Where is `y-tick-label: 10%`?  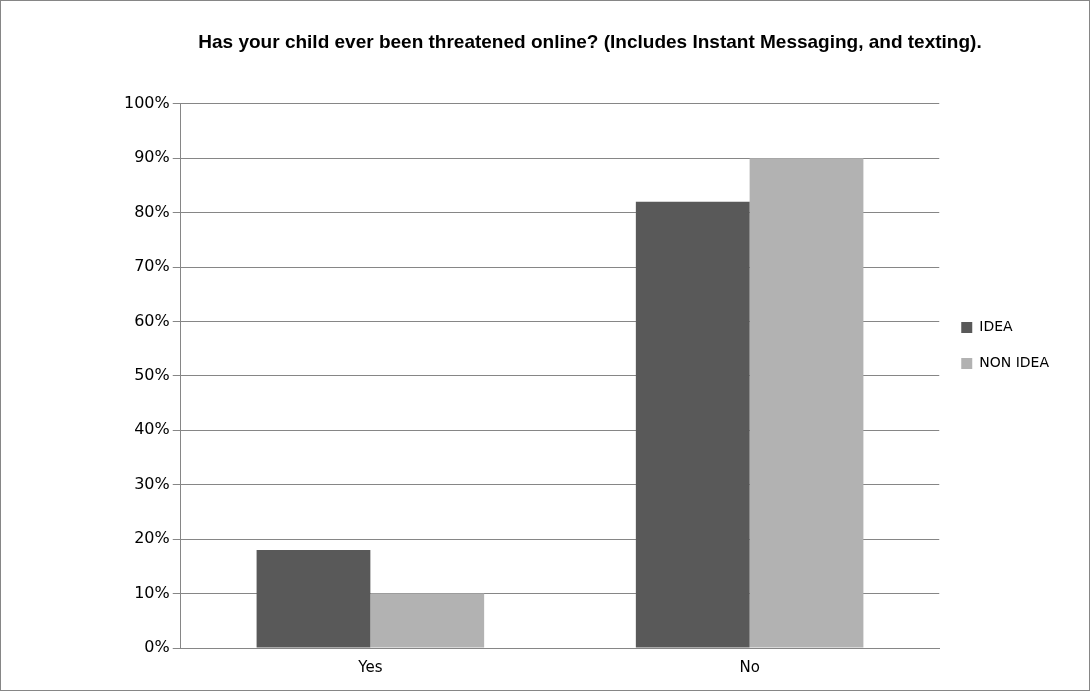 y-tick-label: 10% is located at coordinates (152, 592).